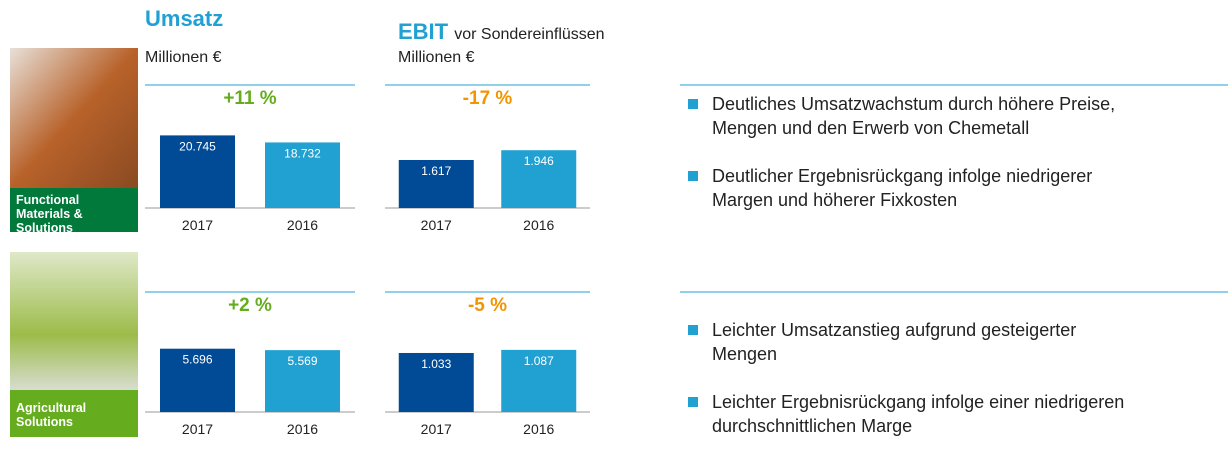 The height and width of the screenshot is (457, 1228). Describe the element at coordinates (436, 364) in the screenshot. I see `value-label: 1.033` at that location.